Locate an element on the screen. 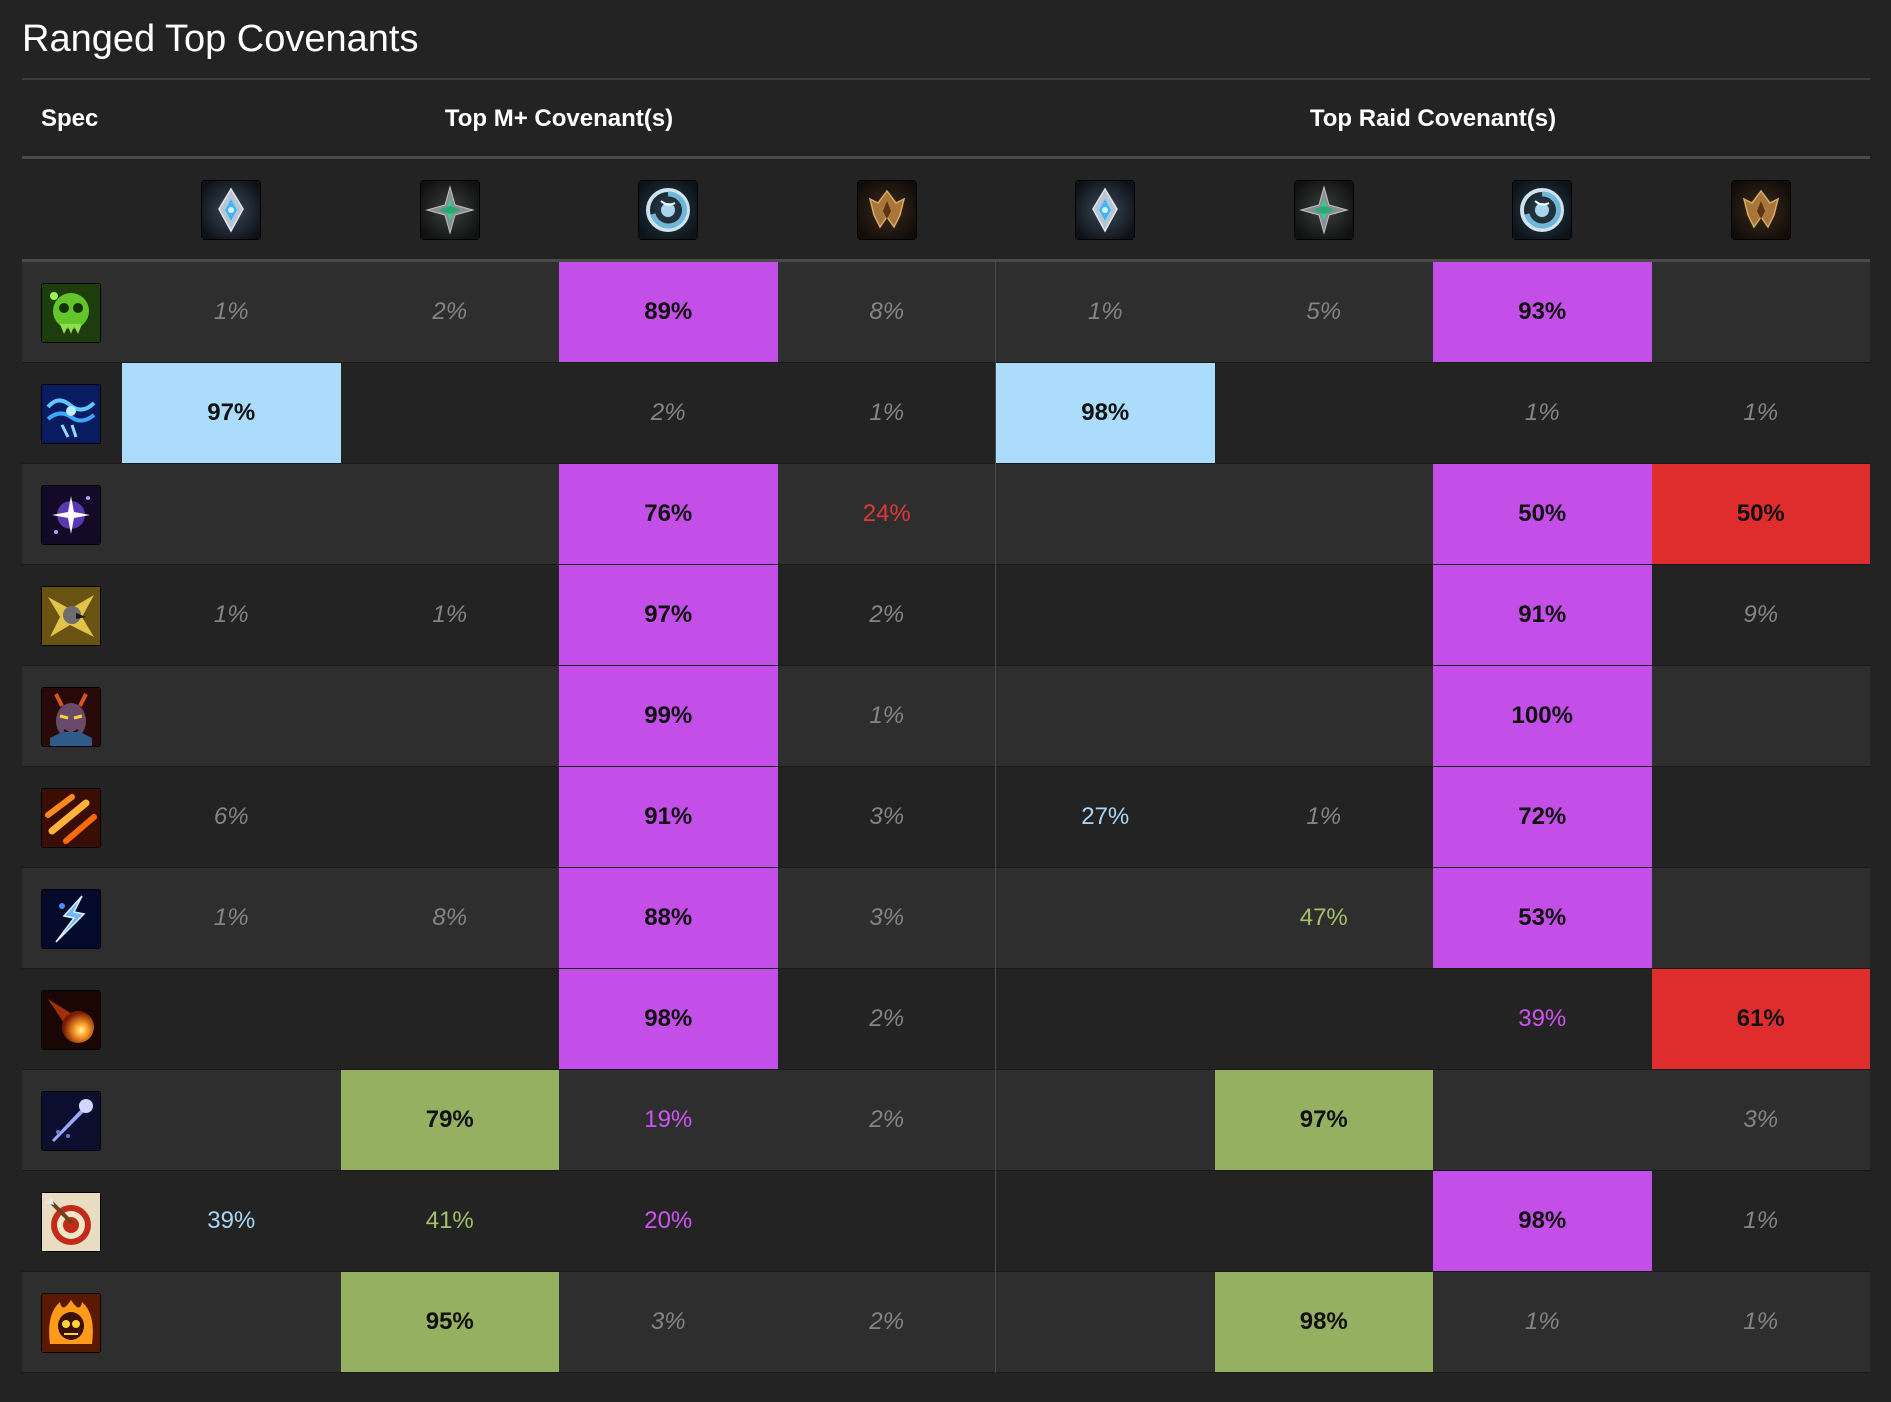 The width and height of the screenshot is (1891, 1402). table-row: 39% 41% 20% 98% 1% is located at coordinates (946, 1221).